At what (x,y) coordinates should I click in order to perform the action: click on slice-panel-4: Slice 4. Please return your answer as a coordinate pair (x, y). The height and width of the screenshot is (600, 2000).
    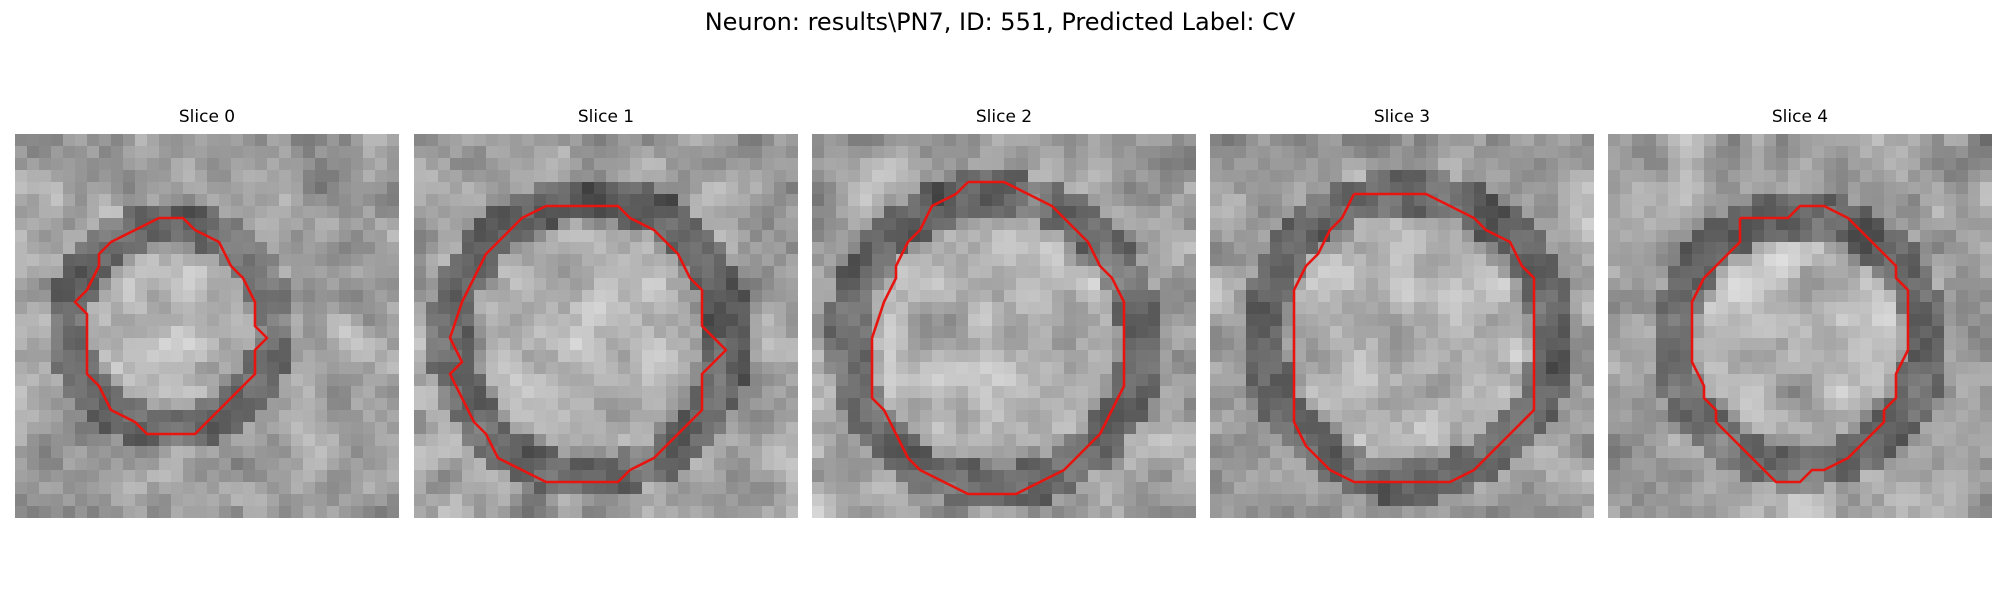
    Looking at the image, I should click on (1800, 315).